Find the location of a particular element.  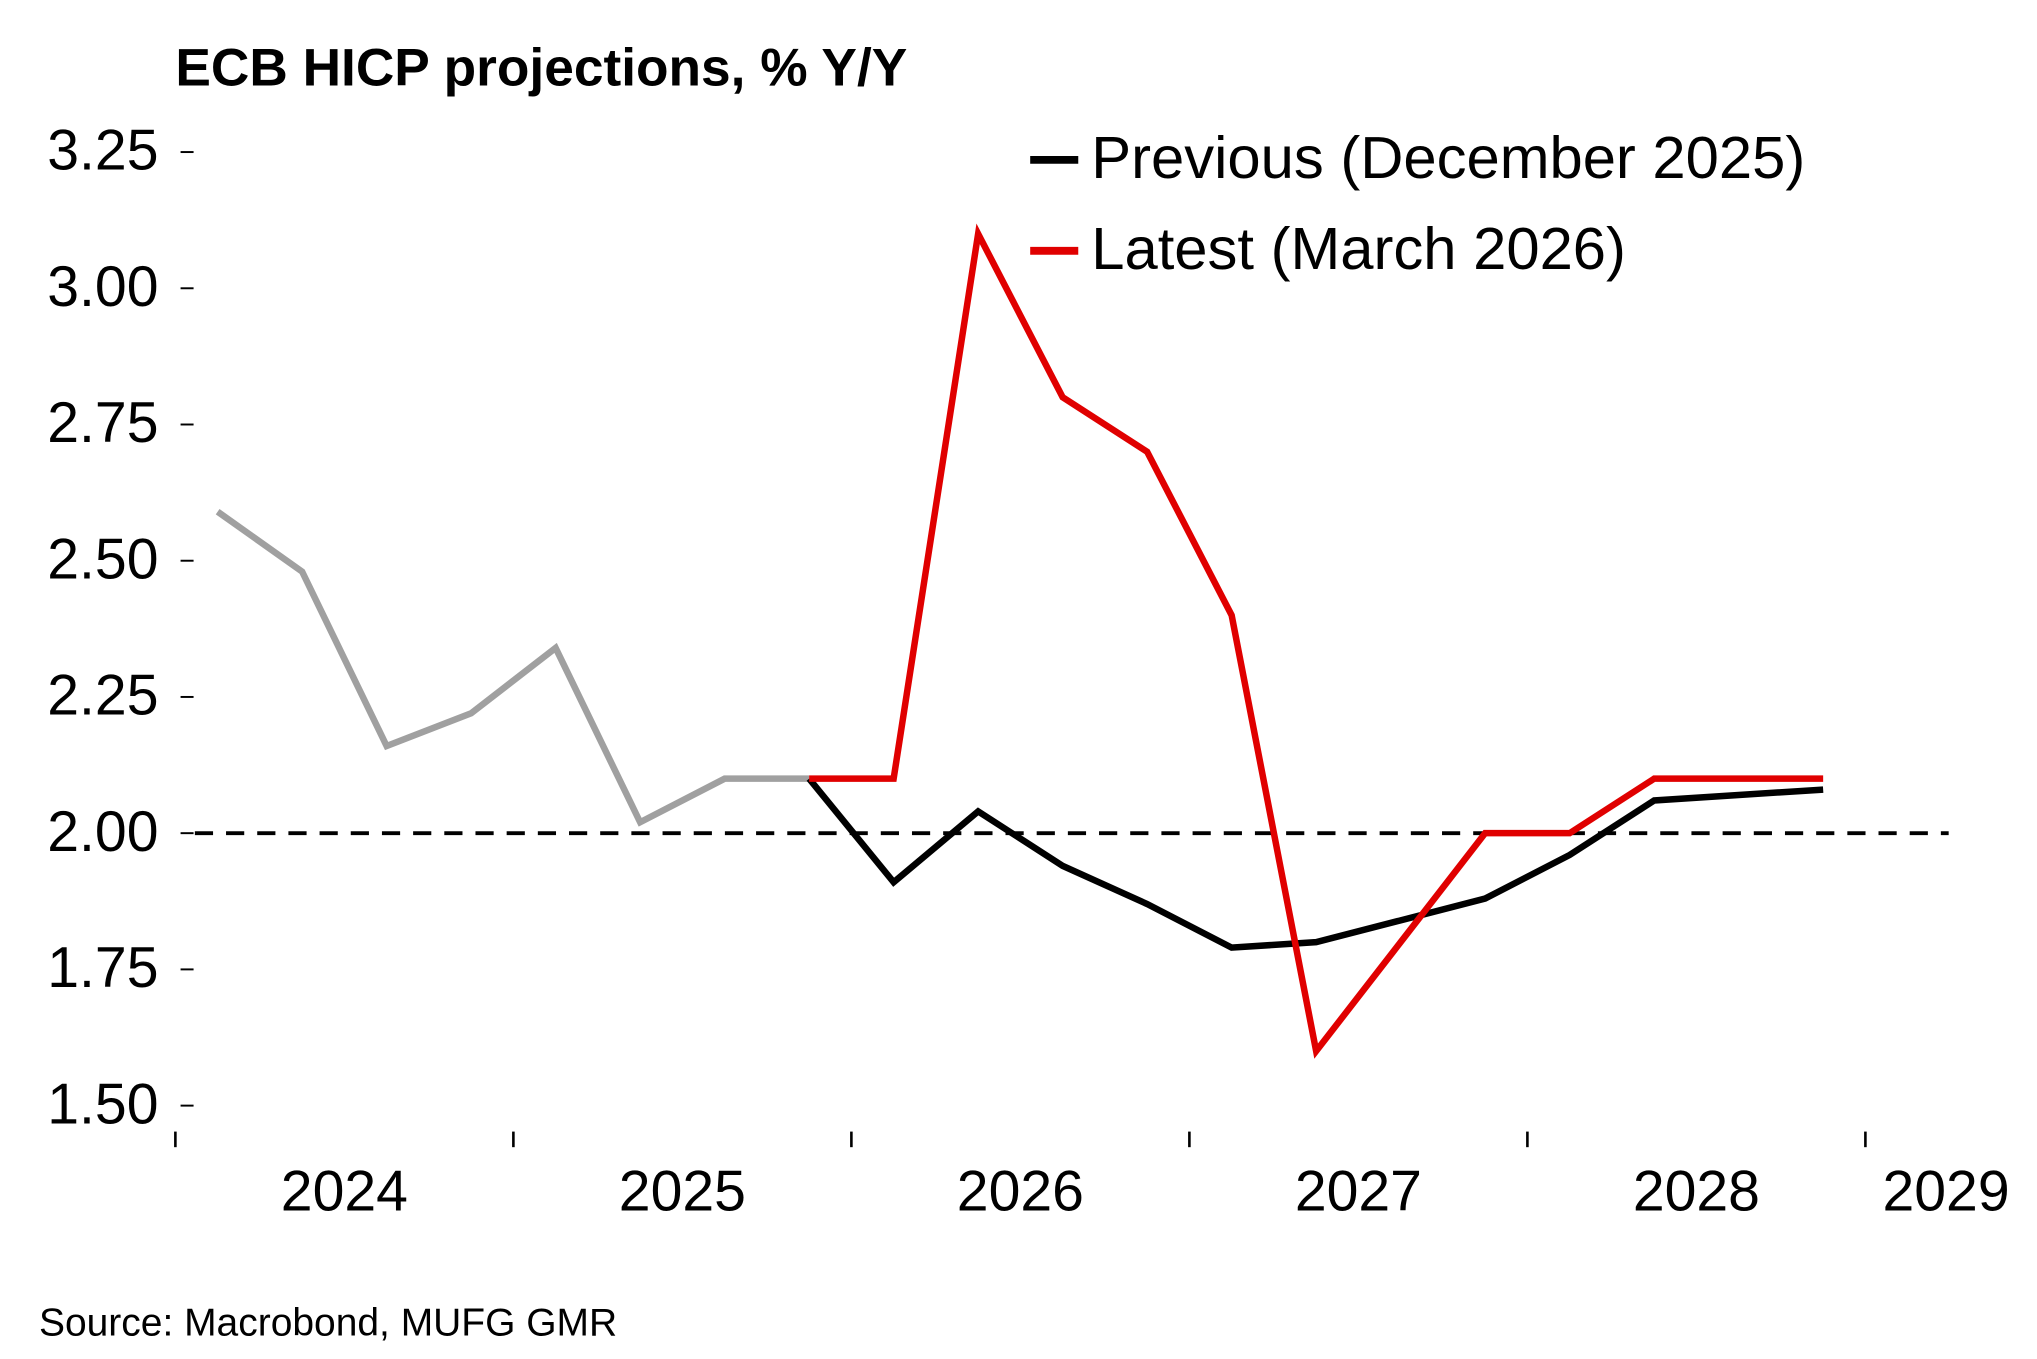

x-tick-label: 2025 is located at coordinates (682, 1191).